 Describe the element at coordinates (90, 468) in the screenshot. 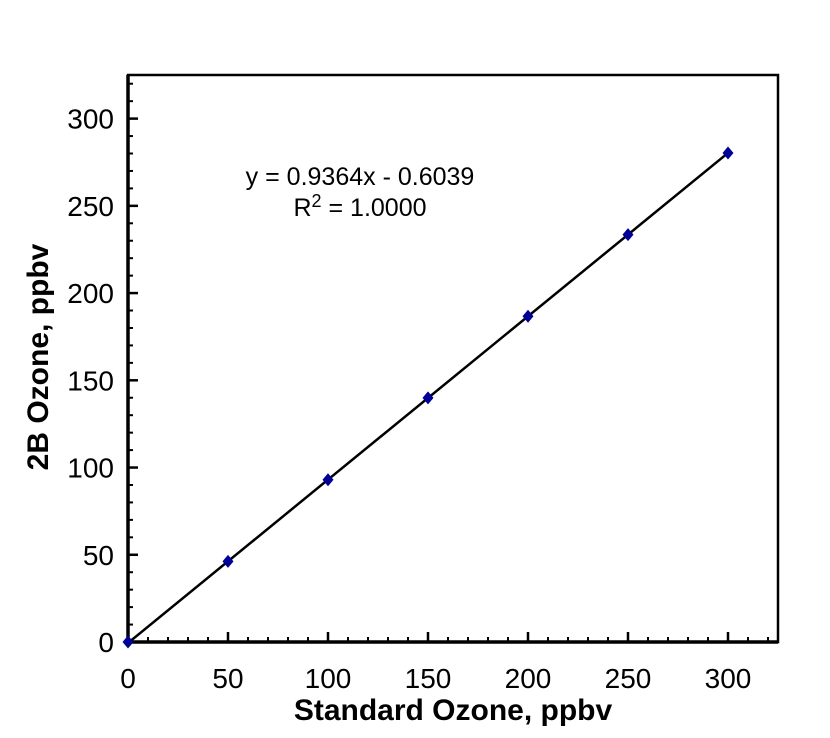

I see `y-tick-label: 100` at that location.